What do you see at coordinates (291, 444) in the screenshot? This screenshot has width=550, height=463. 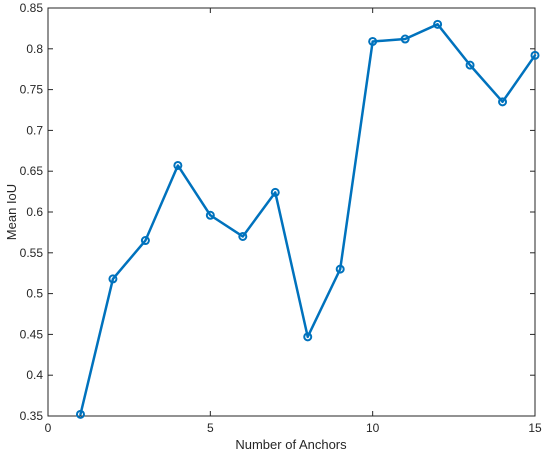 I see `x-axis-label: Number of Anchors` at bounding box center [291, 444].